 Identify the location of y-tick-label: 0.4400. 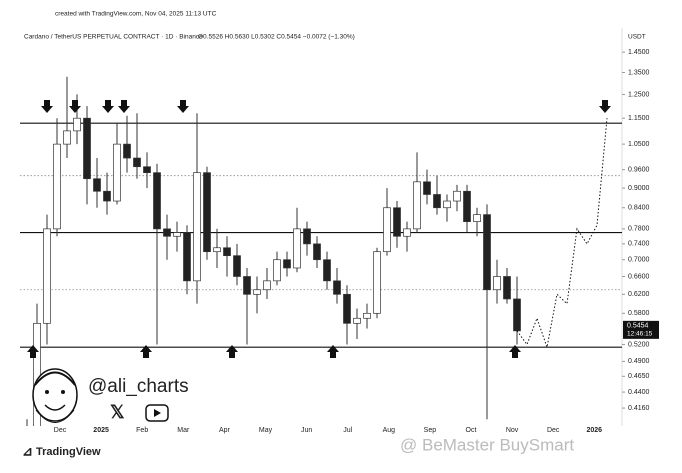
(639, 392).